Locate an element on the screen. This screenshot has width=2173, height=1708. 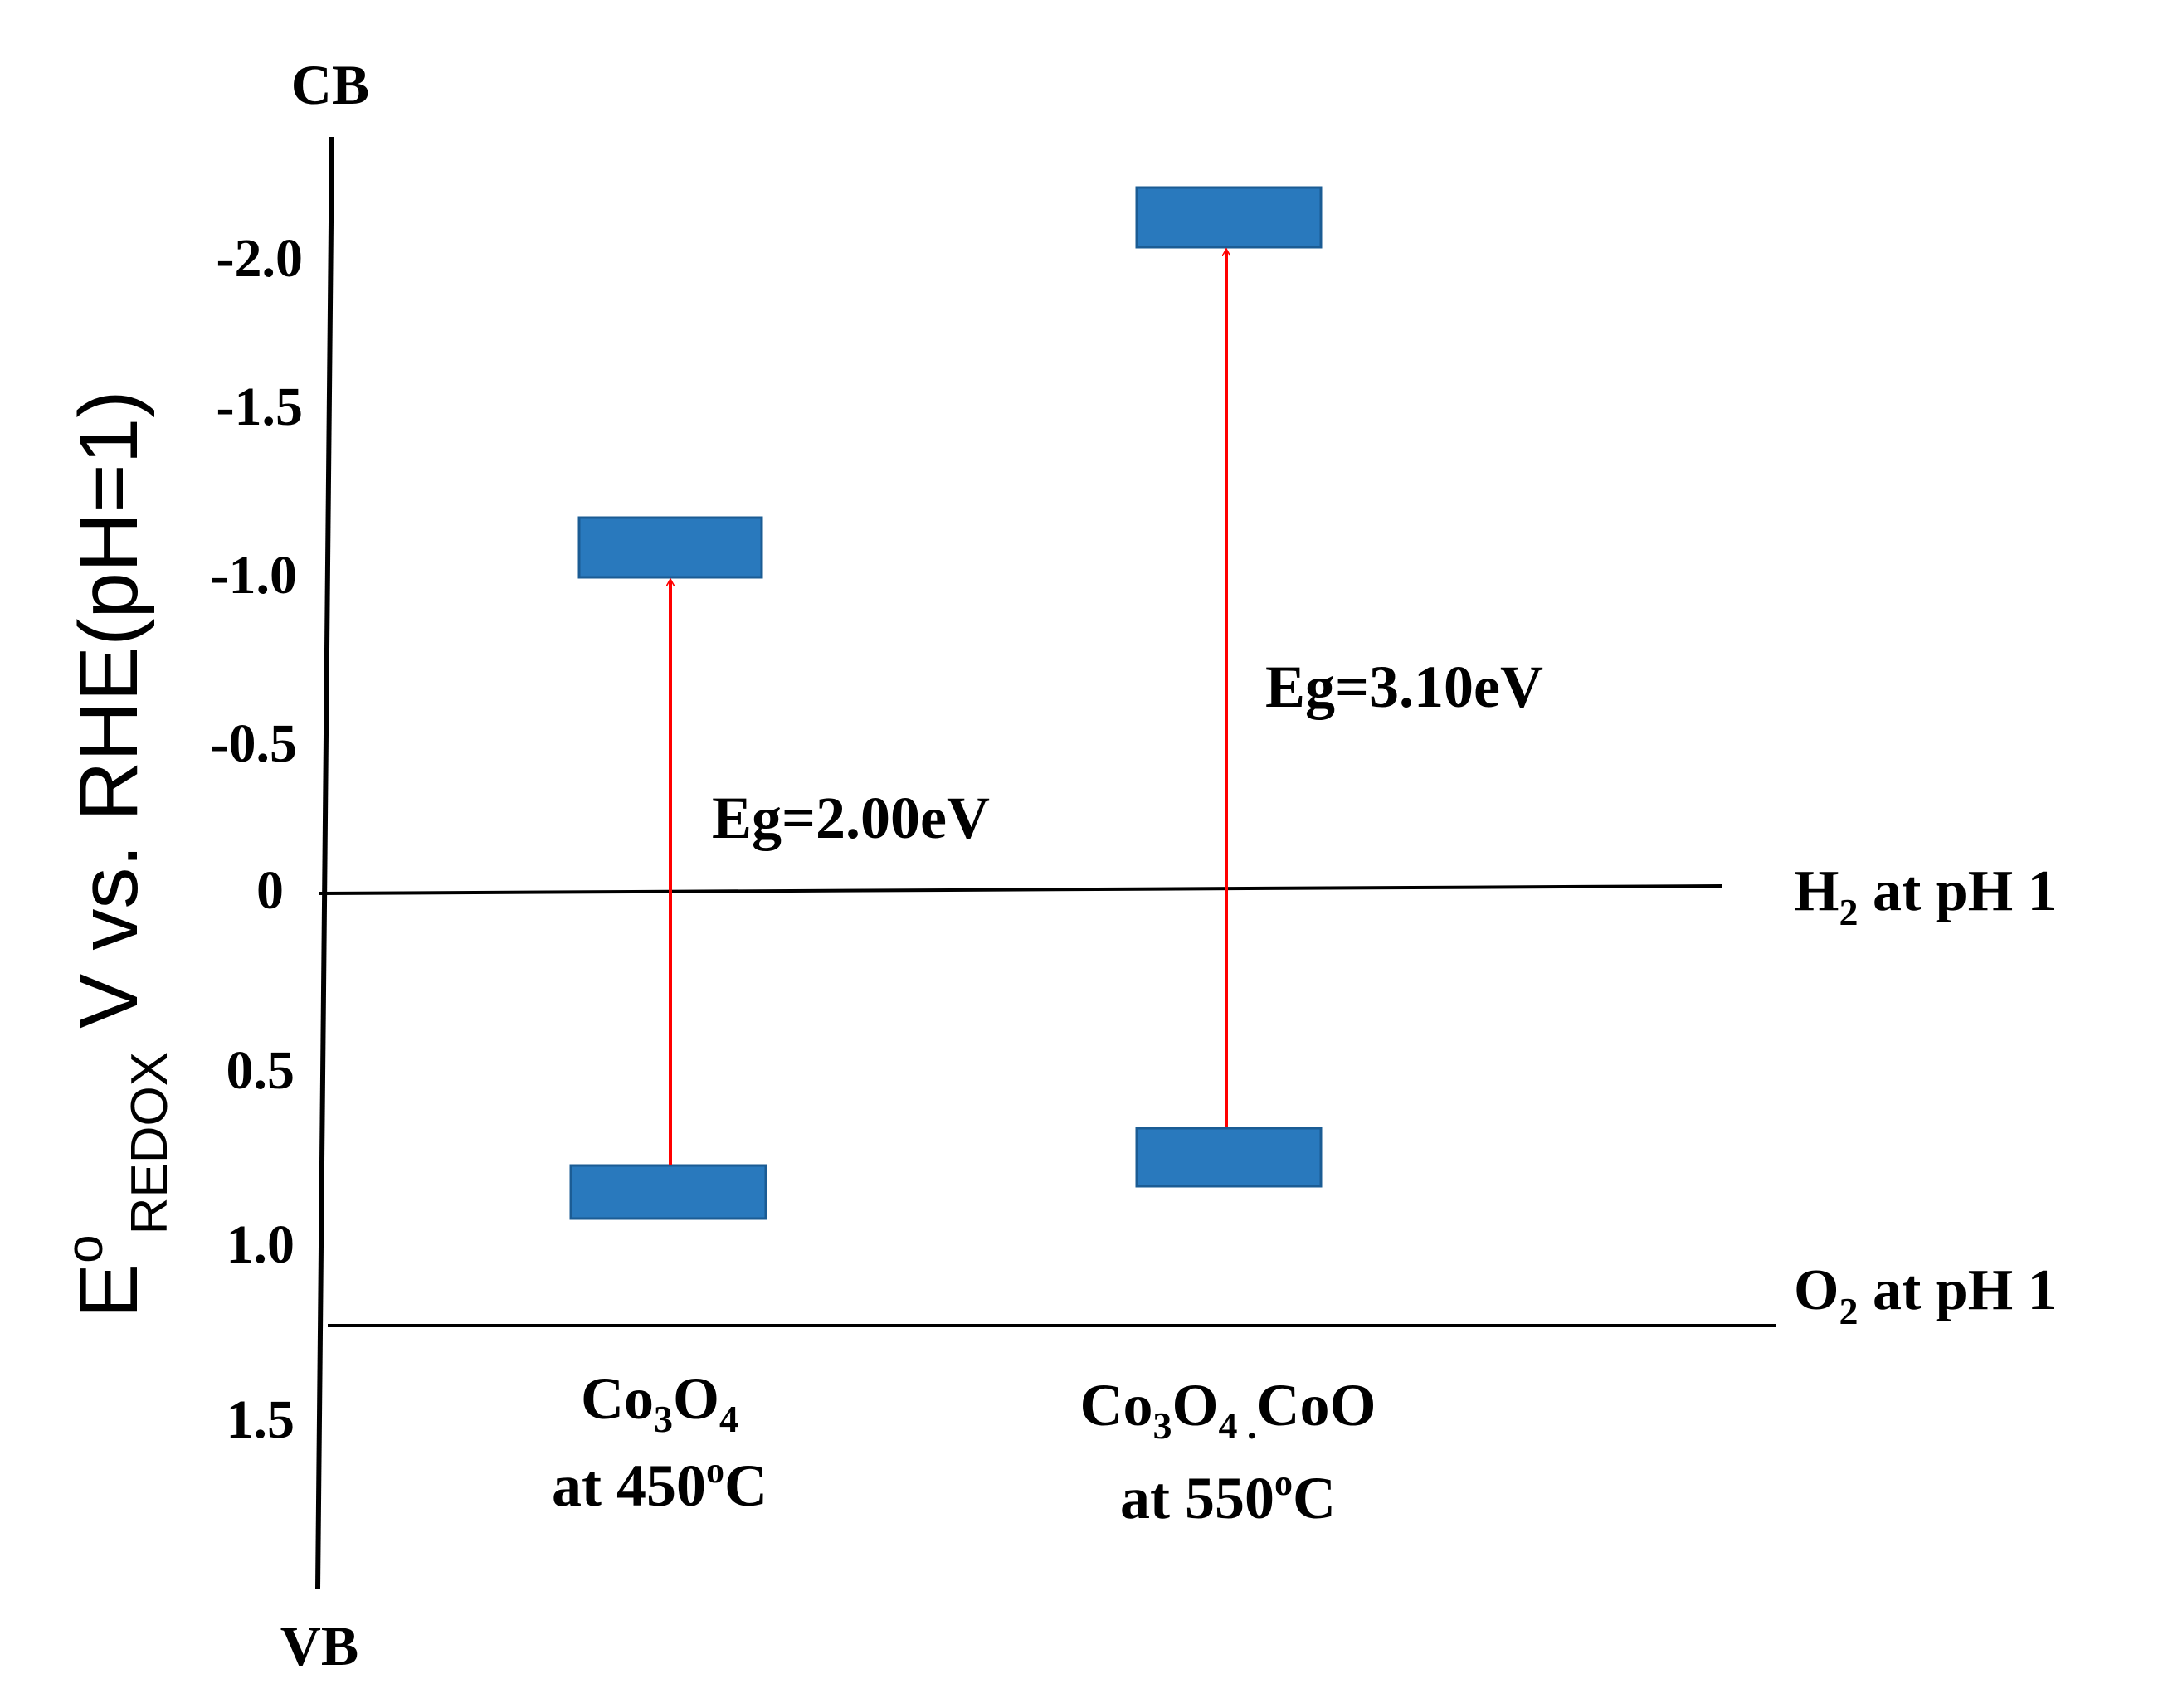
y-tick-label: 0 is located at coordinates (270, 890).